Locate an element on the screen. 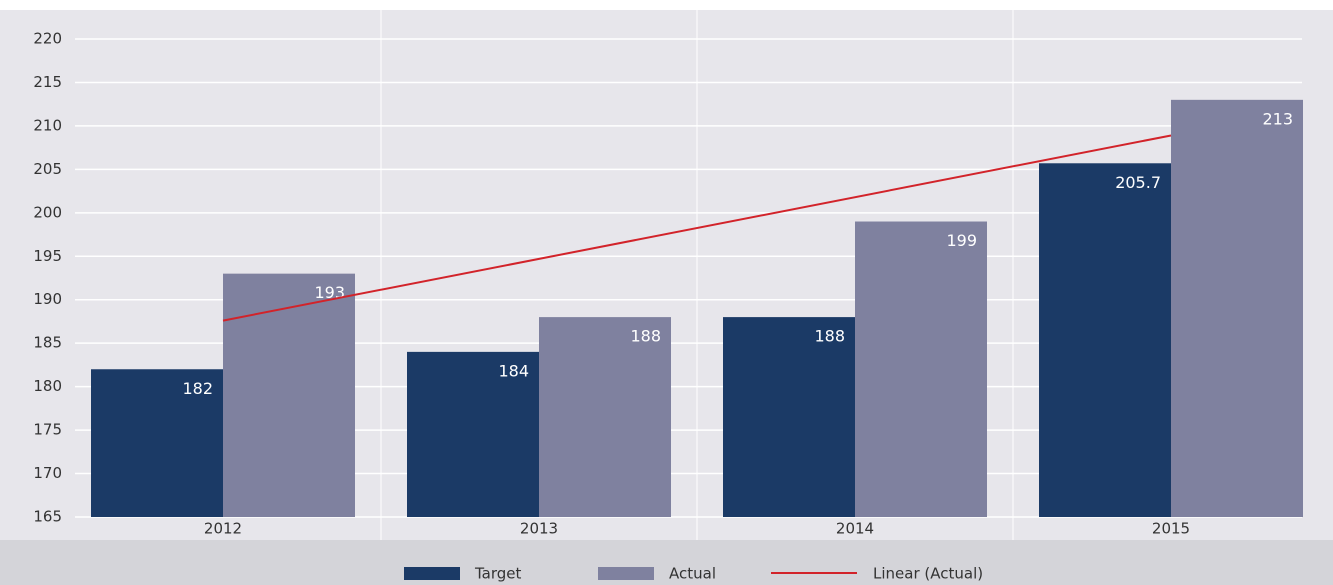 This screenshot has width=1333, height=585. y-tick-label: 195 is located at coordinates (47, 256).